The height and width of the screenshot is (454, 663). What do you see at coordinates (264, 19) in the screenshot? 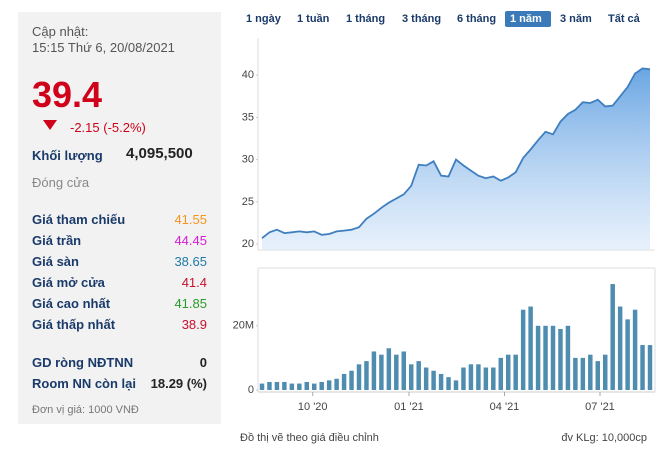
I see `tab: 1 ngày` at bounding box center [264, 19].